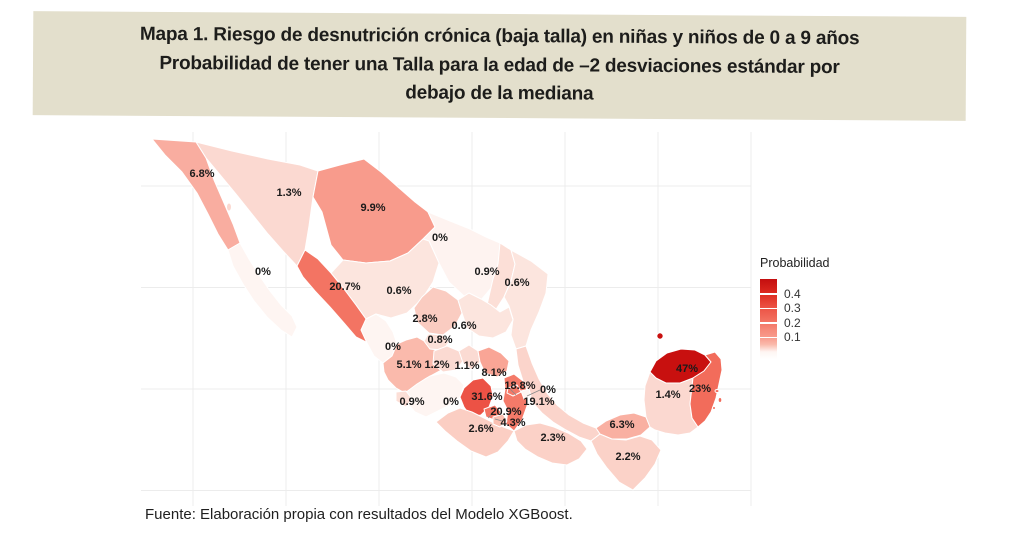  Describe the element at coordinates (792, 308) in the screenshot. I see `legend-tick-label: 0.3` at that location.